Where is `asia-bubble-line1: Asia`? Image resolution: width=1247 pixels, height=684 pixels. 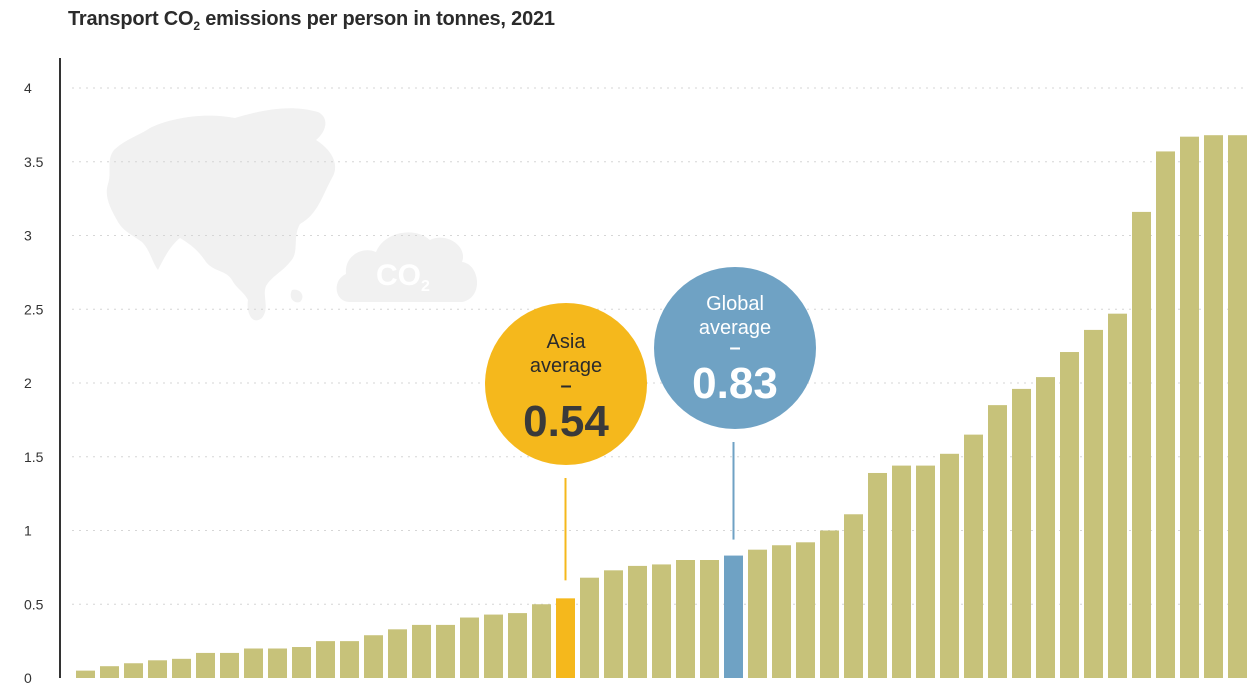 asia-bubble-line1: Asia is located at coordinates (567, 342).